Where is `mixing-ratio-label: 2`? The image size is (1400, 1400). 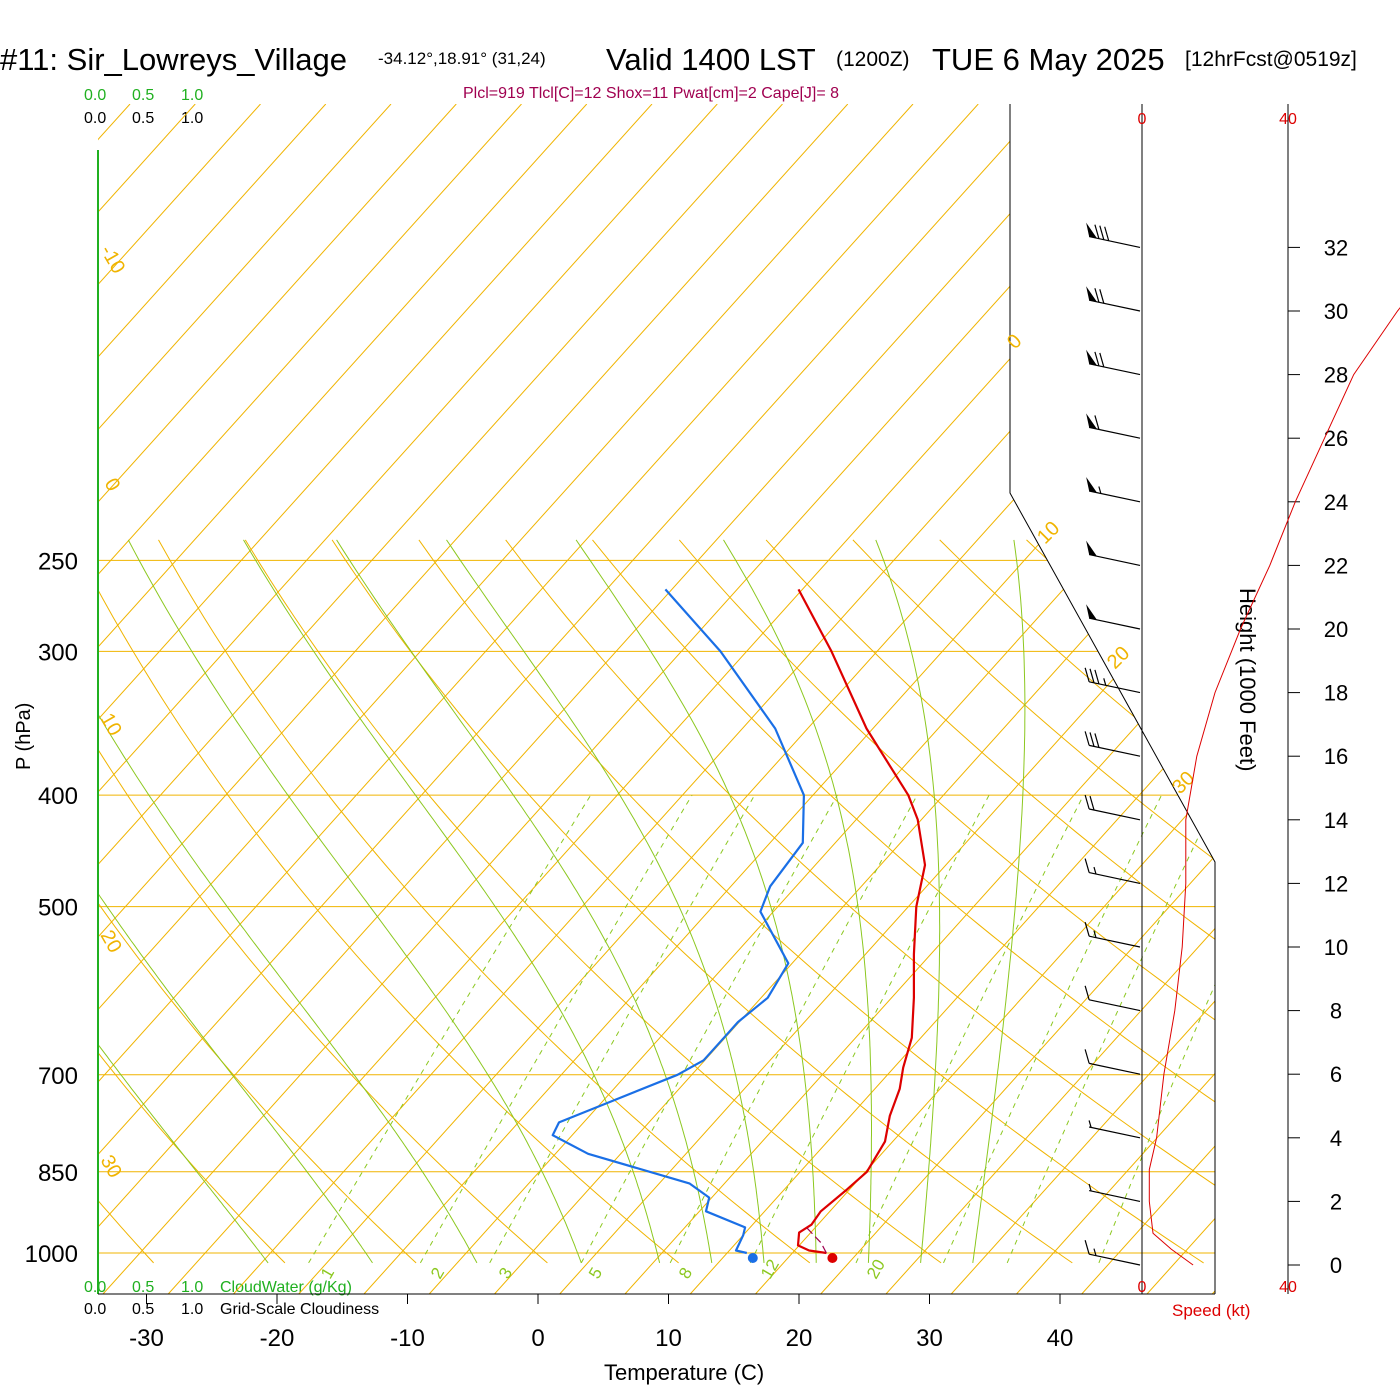 mixing-ratio-label: 2 is located at coordinates (437, 1273).